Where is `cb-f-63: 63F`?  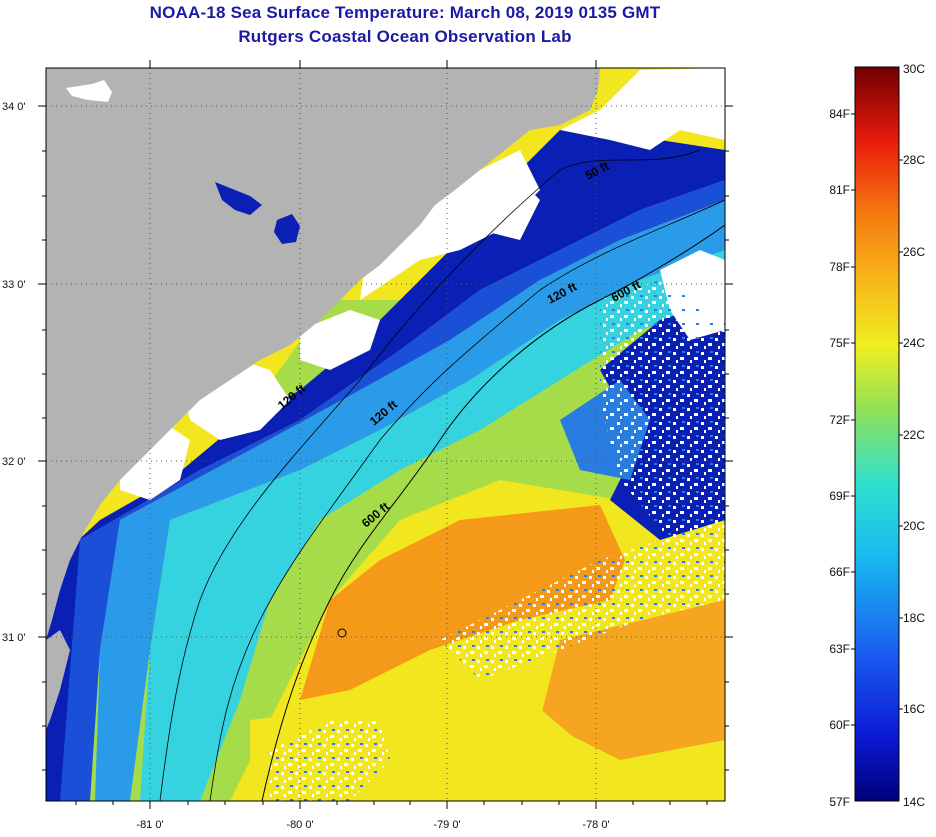
cb-f-63: 63F is located at coordinates (839, 649).